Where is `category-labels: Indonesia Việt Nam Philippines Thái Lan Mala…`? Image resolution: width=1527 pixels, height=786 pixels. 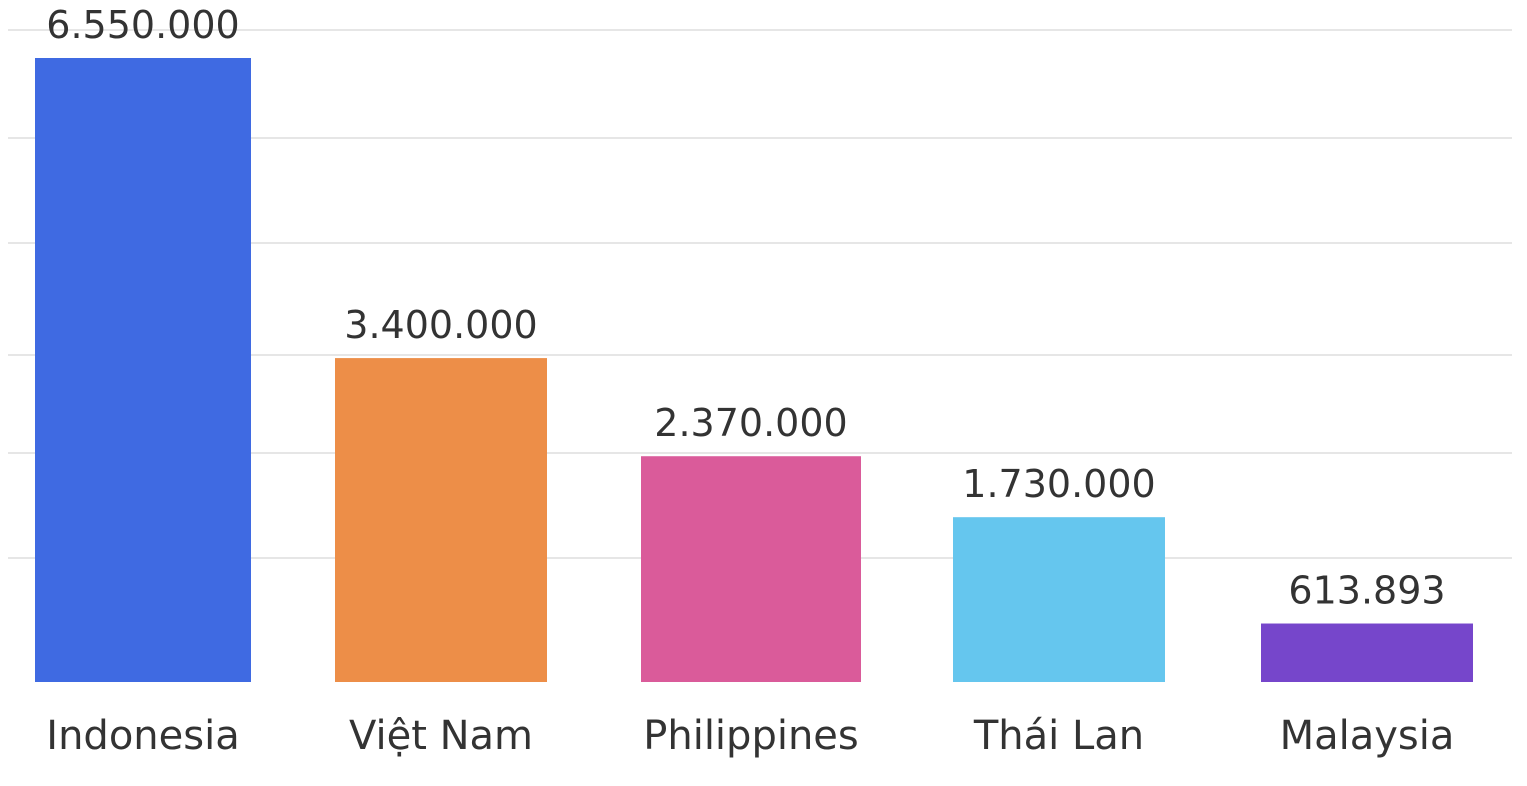
category-labels: Indonesia Việt Nam Philippines Thái Lan Mala… is located at coordinates (750, 736).